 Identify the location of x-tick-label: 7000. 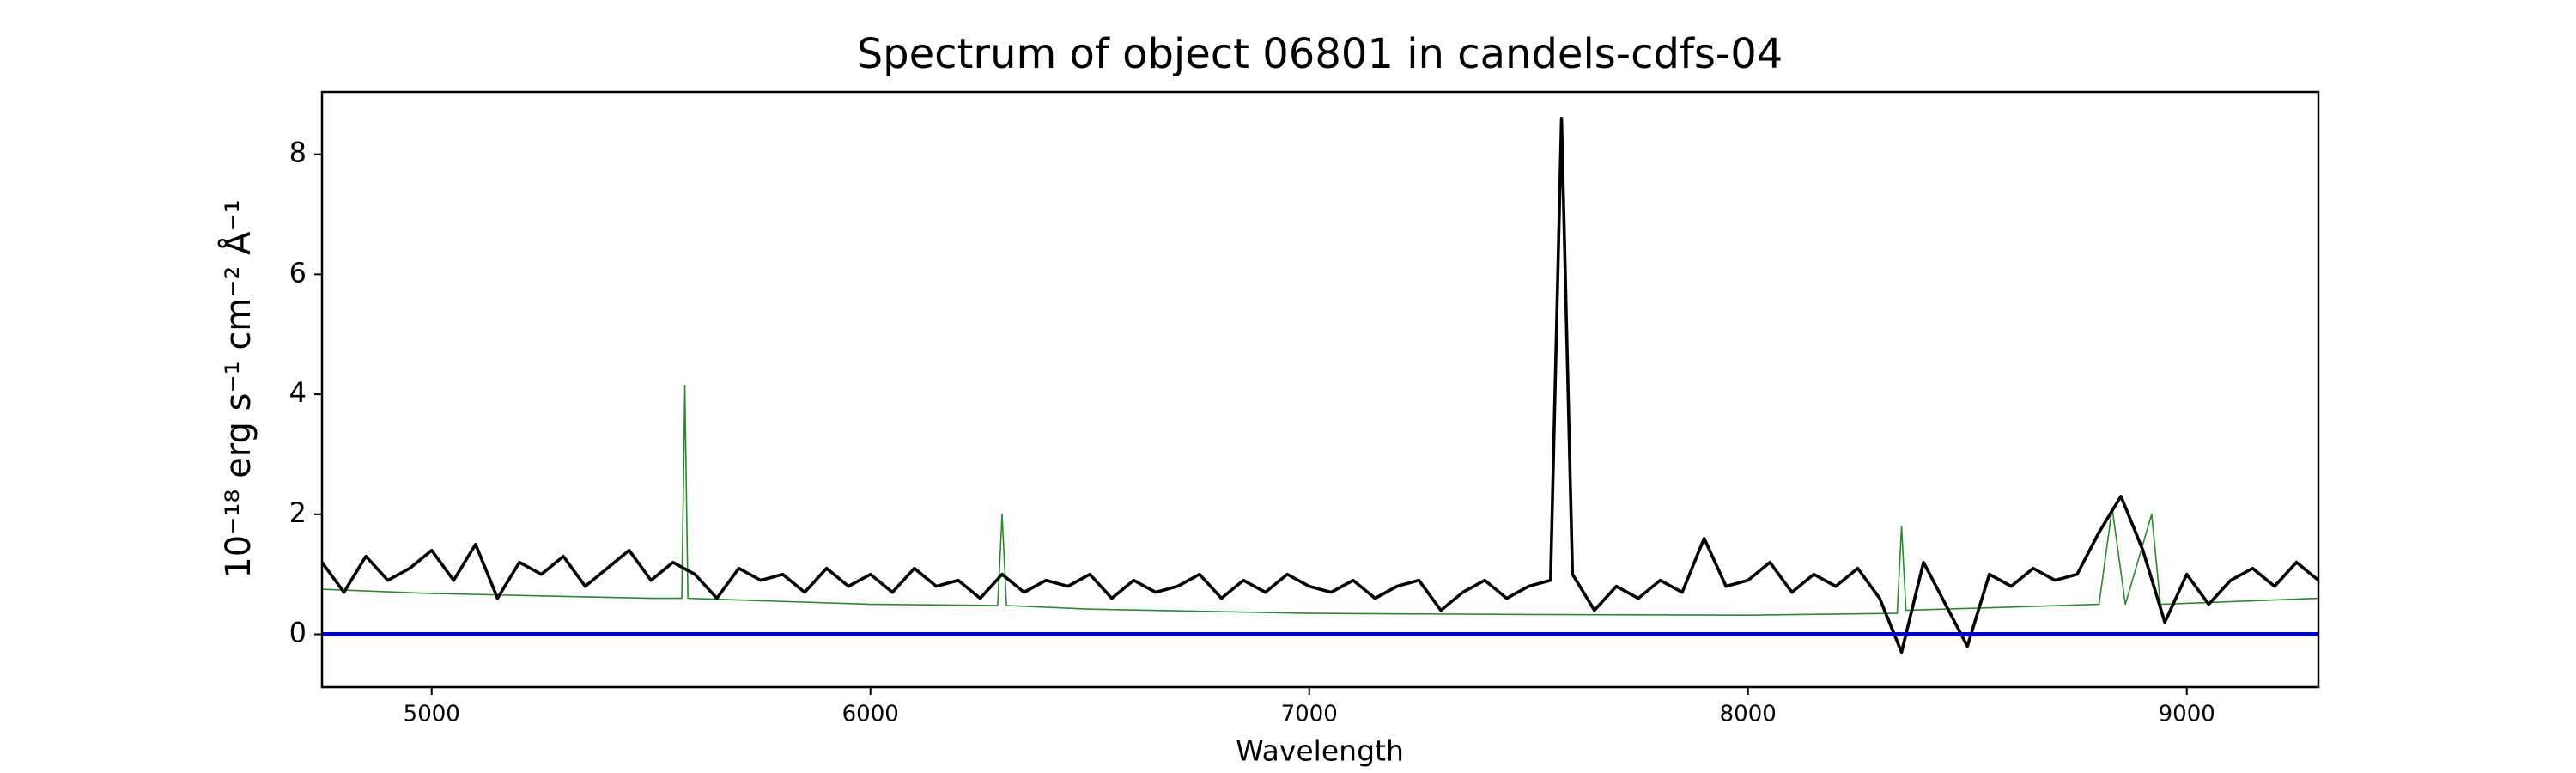
(1309, 714).